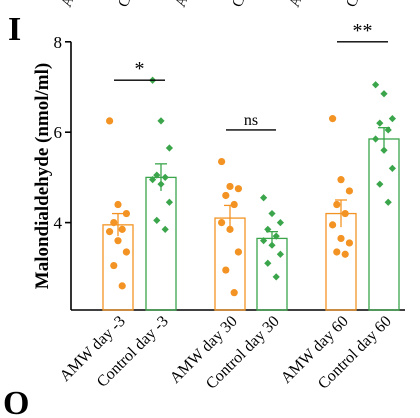 The height and width of the screenshot is (418, 420). Describe the element at coordinates (138, 4) in the screenshot. I see `top-category-label: Control day -3` at that location.